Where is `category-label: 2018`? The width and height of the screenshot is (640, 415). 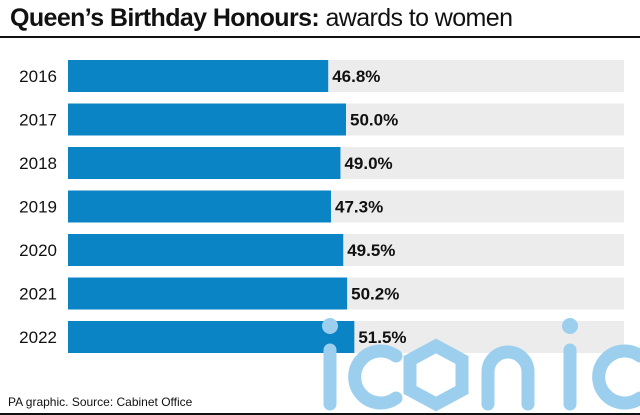 category-label: 2018 is located at coordinates (38, 163).